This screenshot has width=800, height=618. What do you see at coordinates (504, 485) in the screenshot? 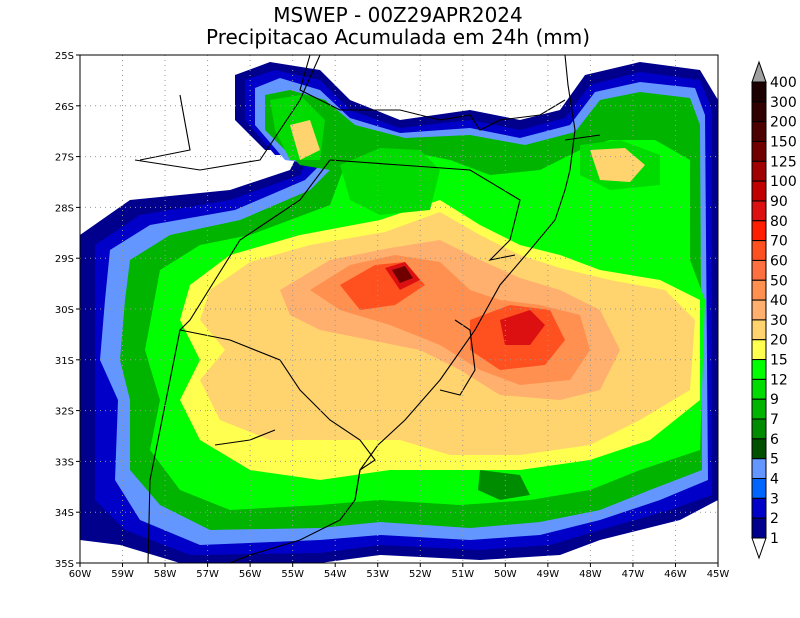
I see `precip-south-dark` at bounding box center [504, 485].